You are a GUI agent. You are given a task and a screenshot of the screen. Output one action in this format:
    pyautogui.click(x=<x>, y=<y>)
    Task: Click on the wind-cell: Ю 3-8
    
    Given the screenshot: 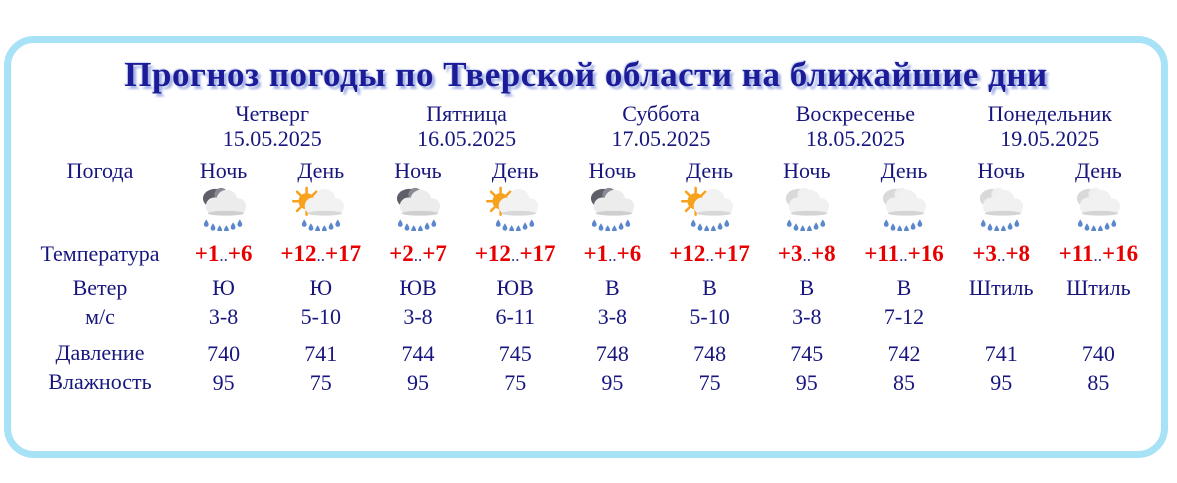 What is the action you would take?
    pyautogui.click(x=223, y=302)
    